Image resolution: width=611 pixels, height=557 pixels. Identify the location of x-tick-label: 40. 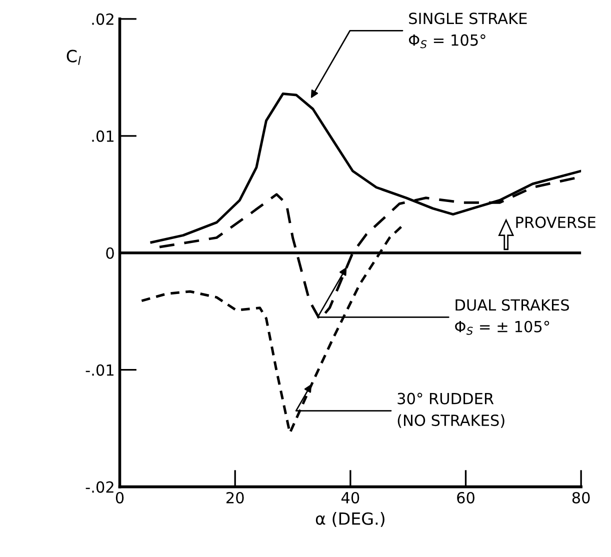
(350, 498).